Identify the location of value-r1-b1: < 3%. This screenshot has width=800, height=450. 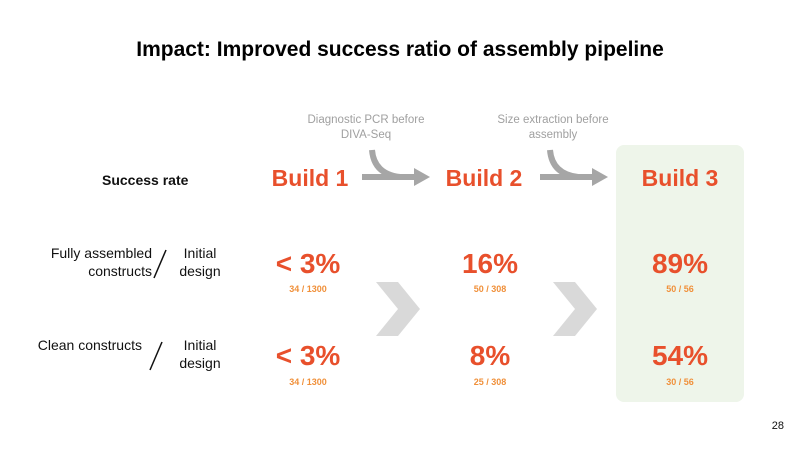
(308, 263).